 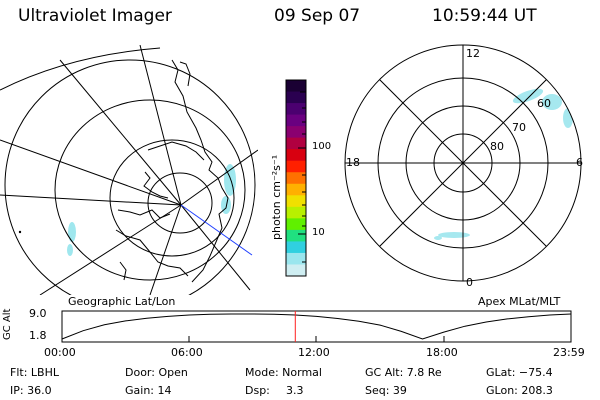 What do you see at coordinates (148, 390) in the screenshot?
I see `gain-value: Gain: 14` at bounding box center [148, 390].